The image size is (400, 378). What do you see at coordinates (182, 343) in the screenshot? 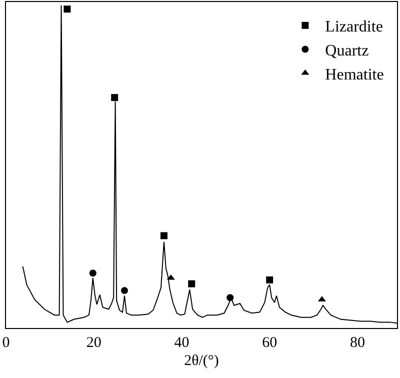
I see `x-tick-label: 40` at bounding box center [182, 343].